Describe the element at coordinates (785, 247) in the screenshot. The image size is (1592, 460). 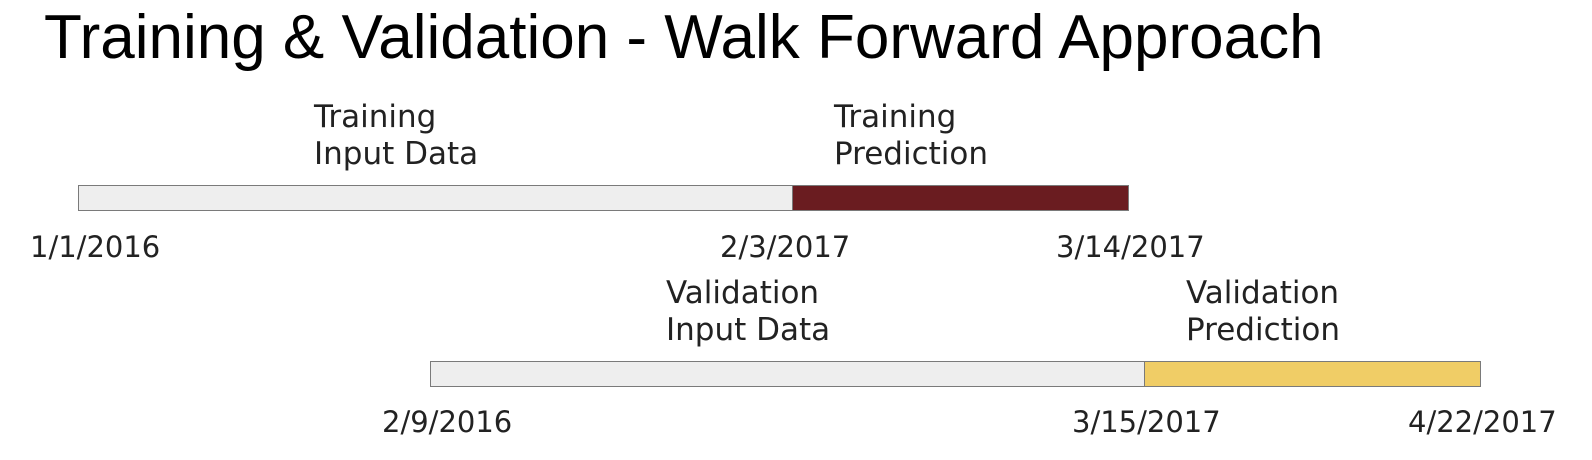
I see `training-split-date: 2/3/2017` at that location.